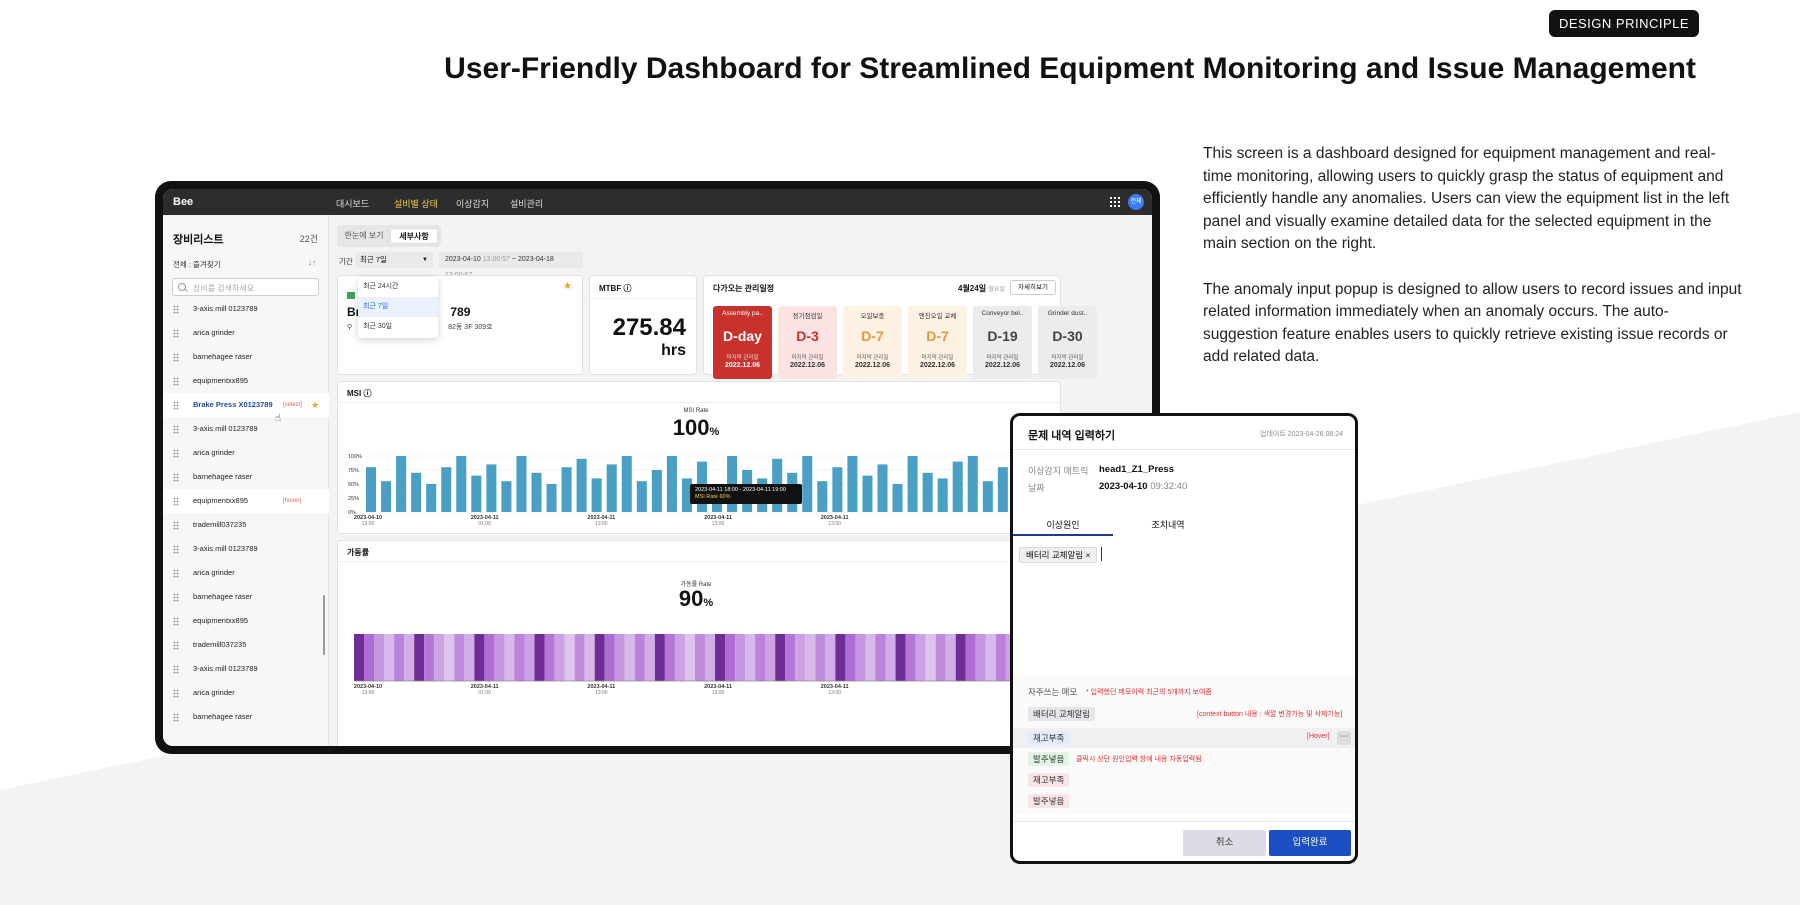 Image resolution: width=1800 pixels, height=905 pixels. Describe the element at coordinates (381, 286) in the screenshot. I see `period-option-24h: 최근 24시간` at that location.